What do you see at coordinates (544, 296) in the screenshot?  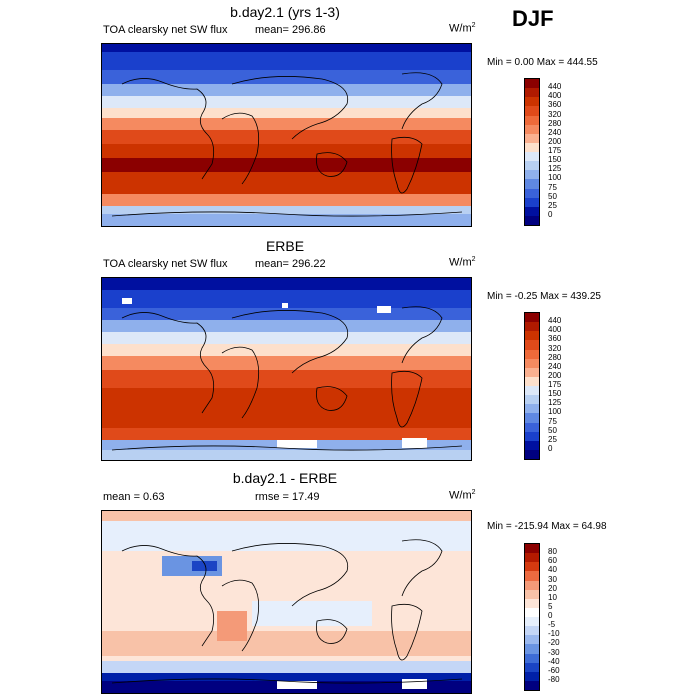 I see `panel-2-minmax: Min = -0.25 Max = 439.25` at bounding box center [544, 296].